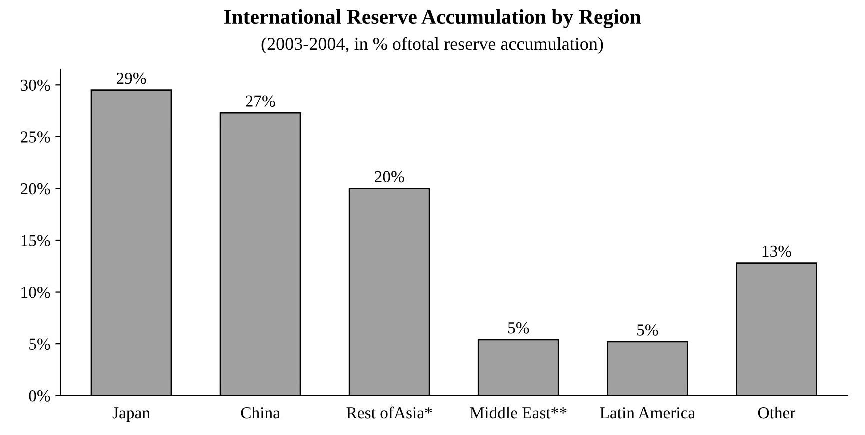 The width and height of the screenshot is (865, 435). I want to click on data-label: 20%, so click(389, 177).